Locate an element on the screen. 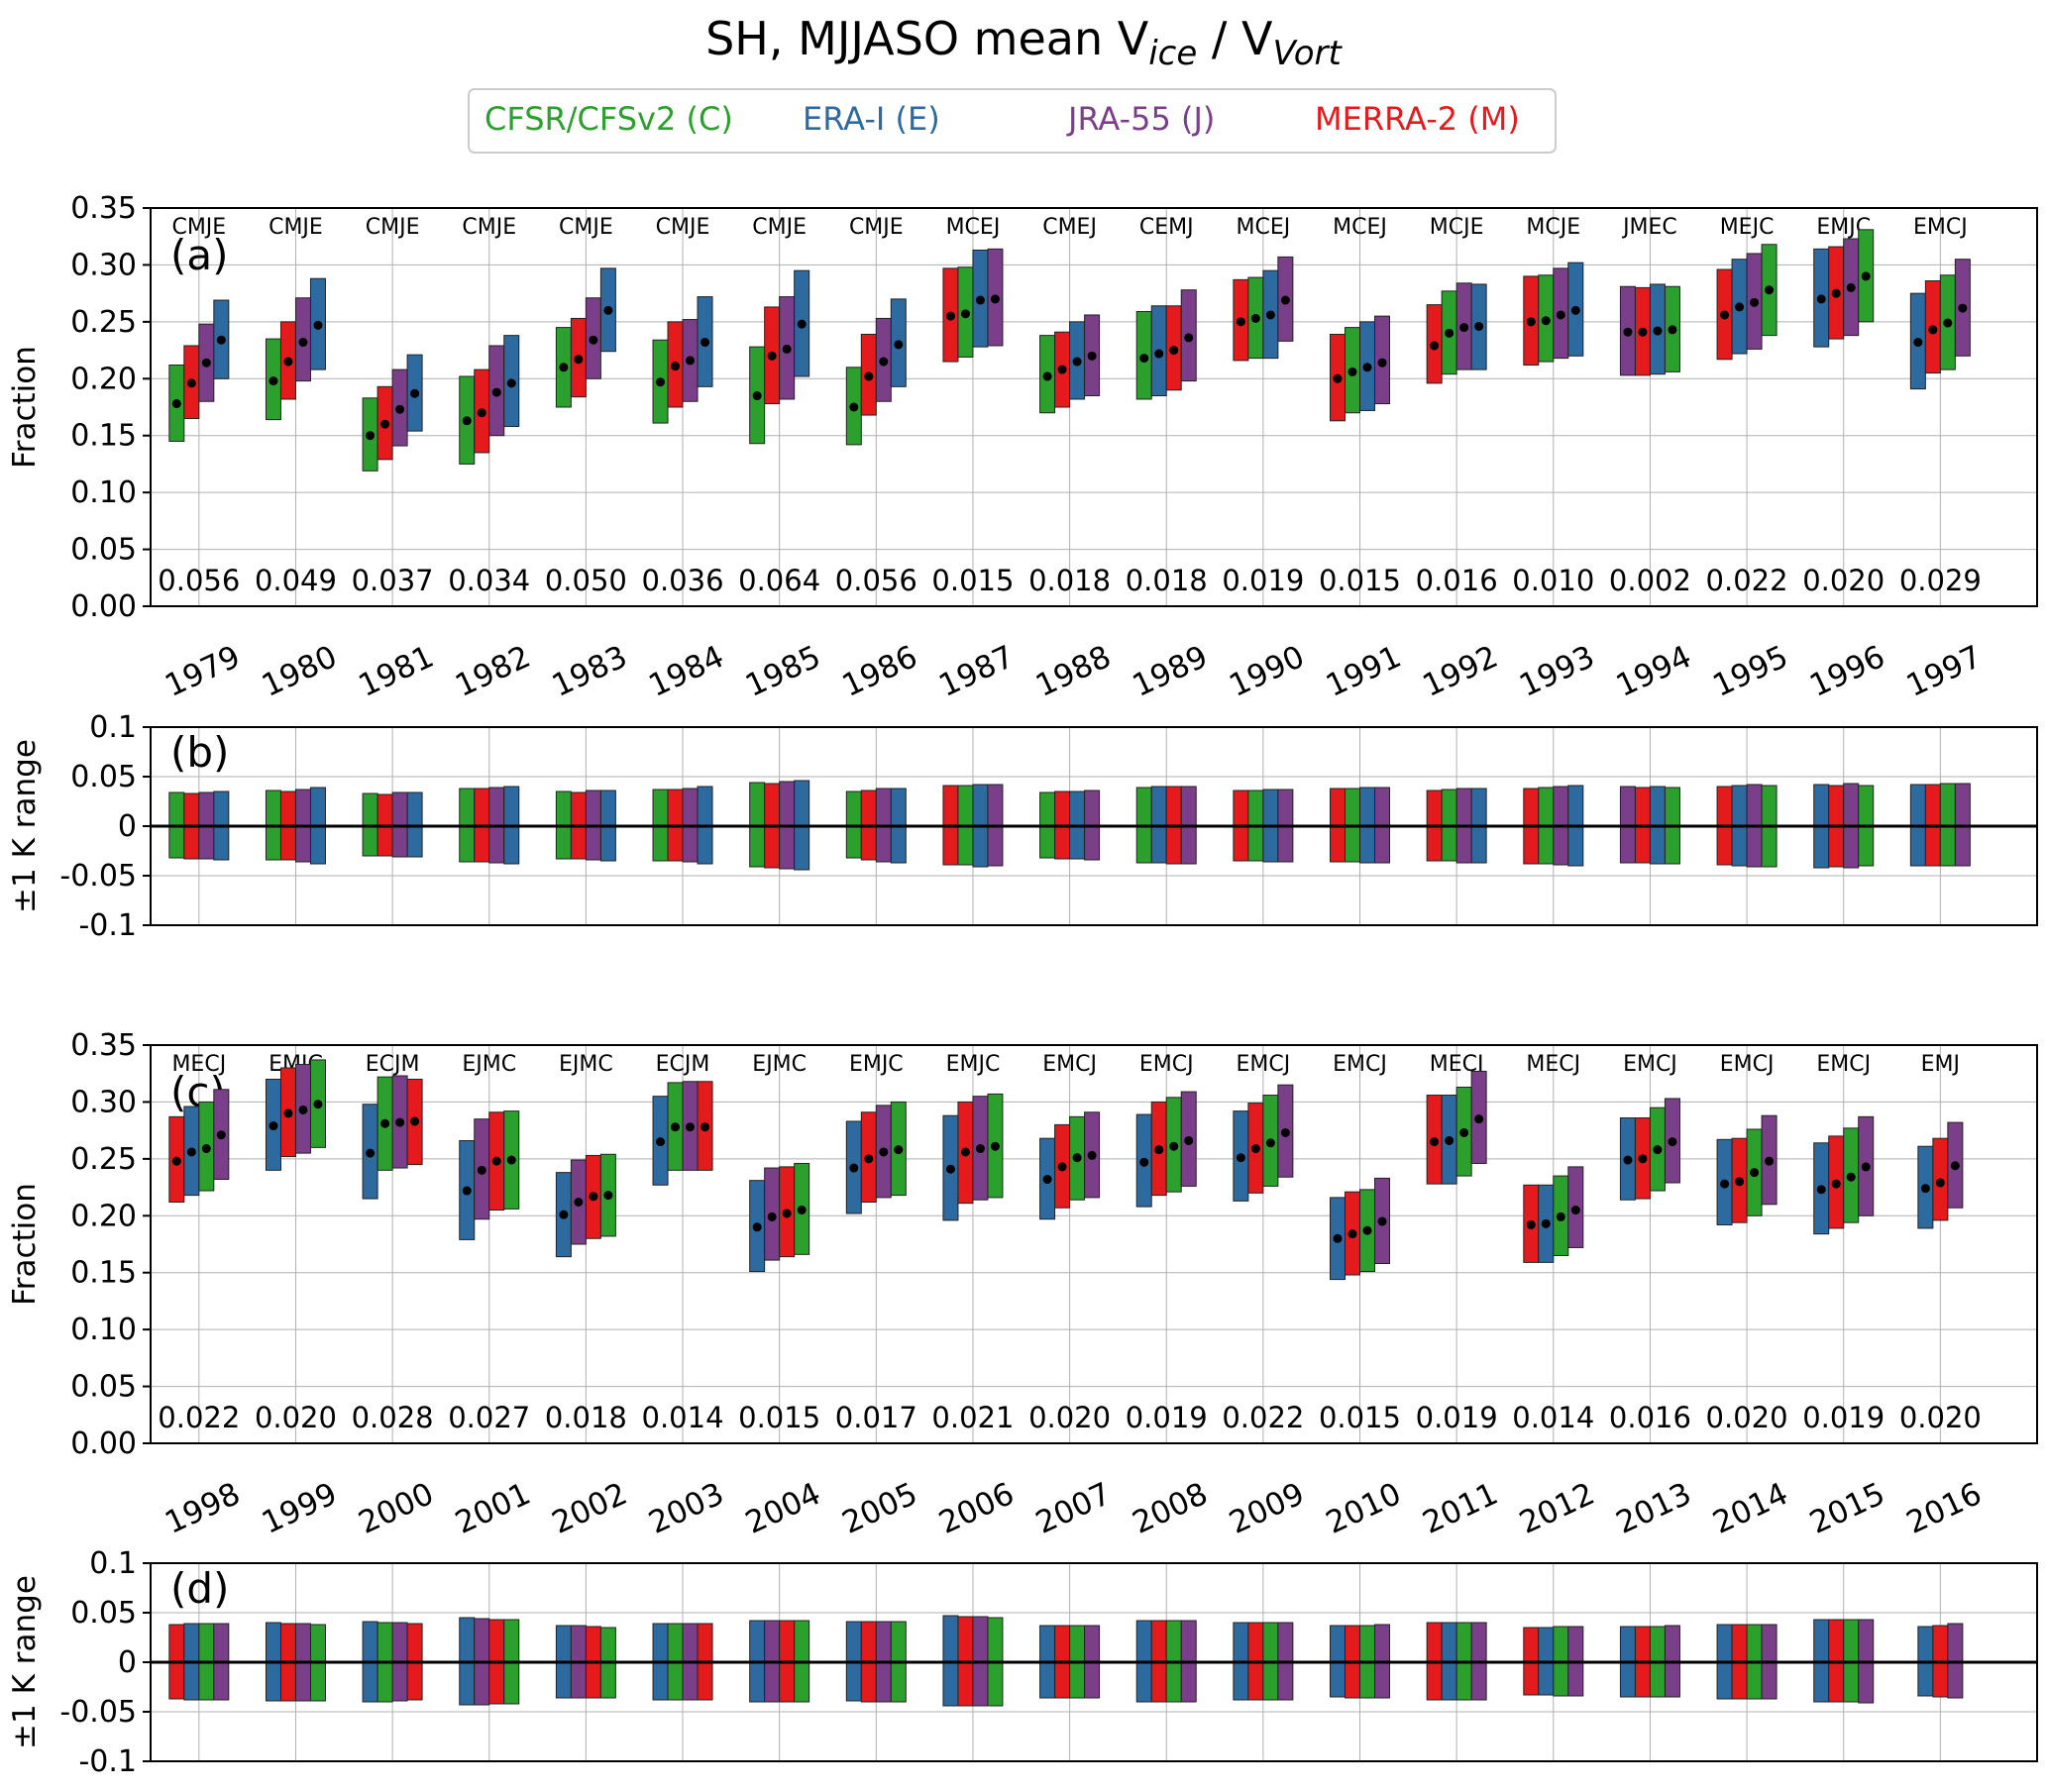  panel-label: (a) is located at coordinates (199, 255).